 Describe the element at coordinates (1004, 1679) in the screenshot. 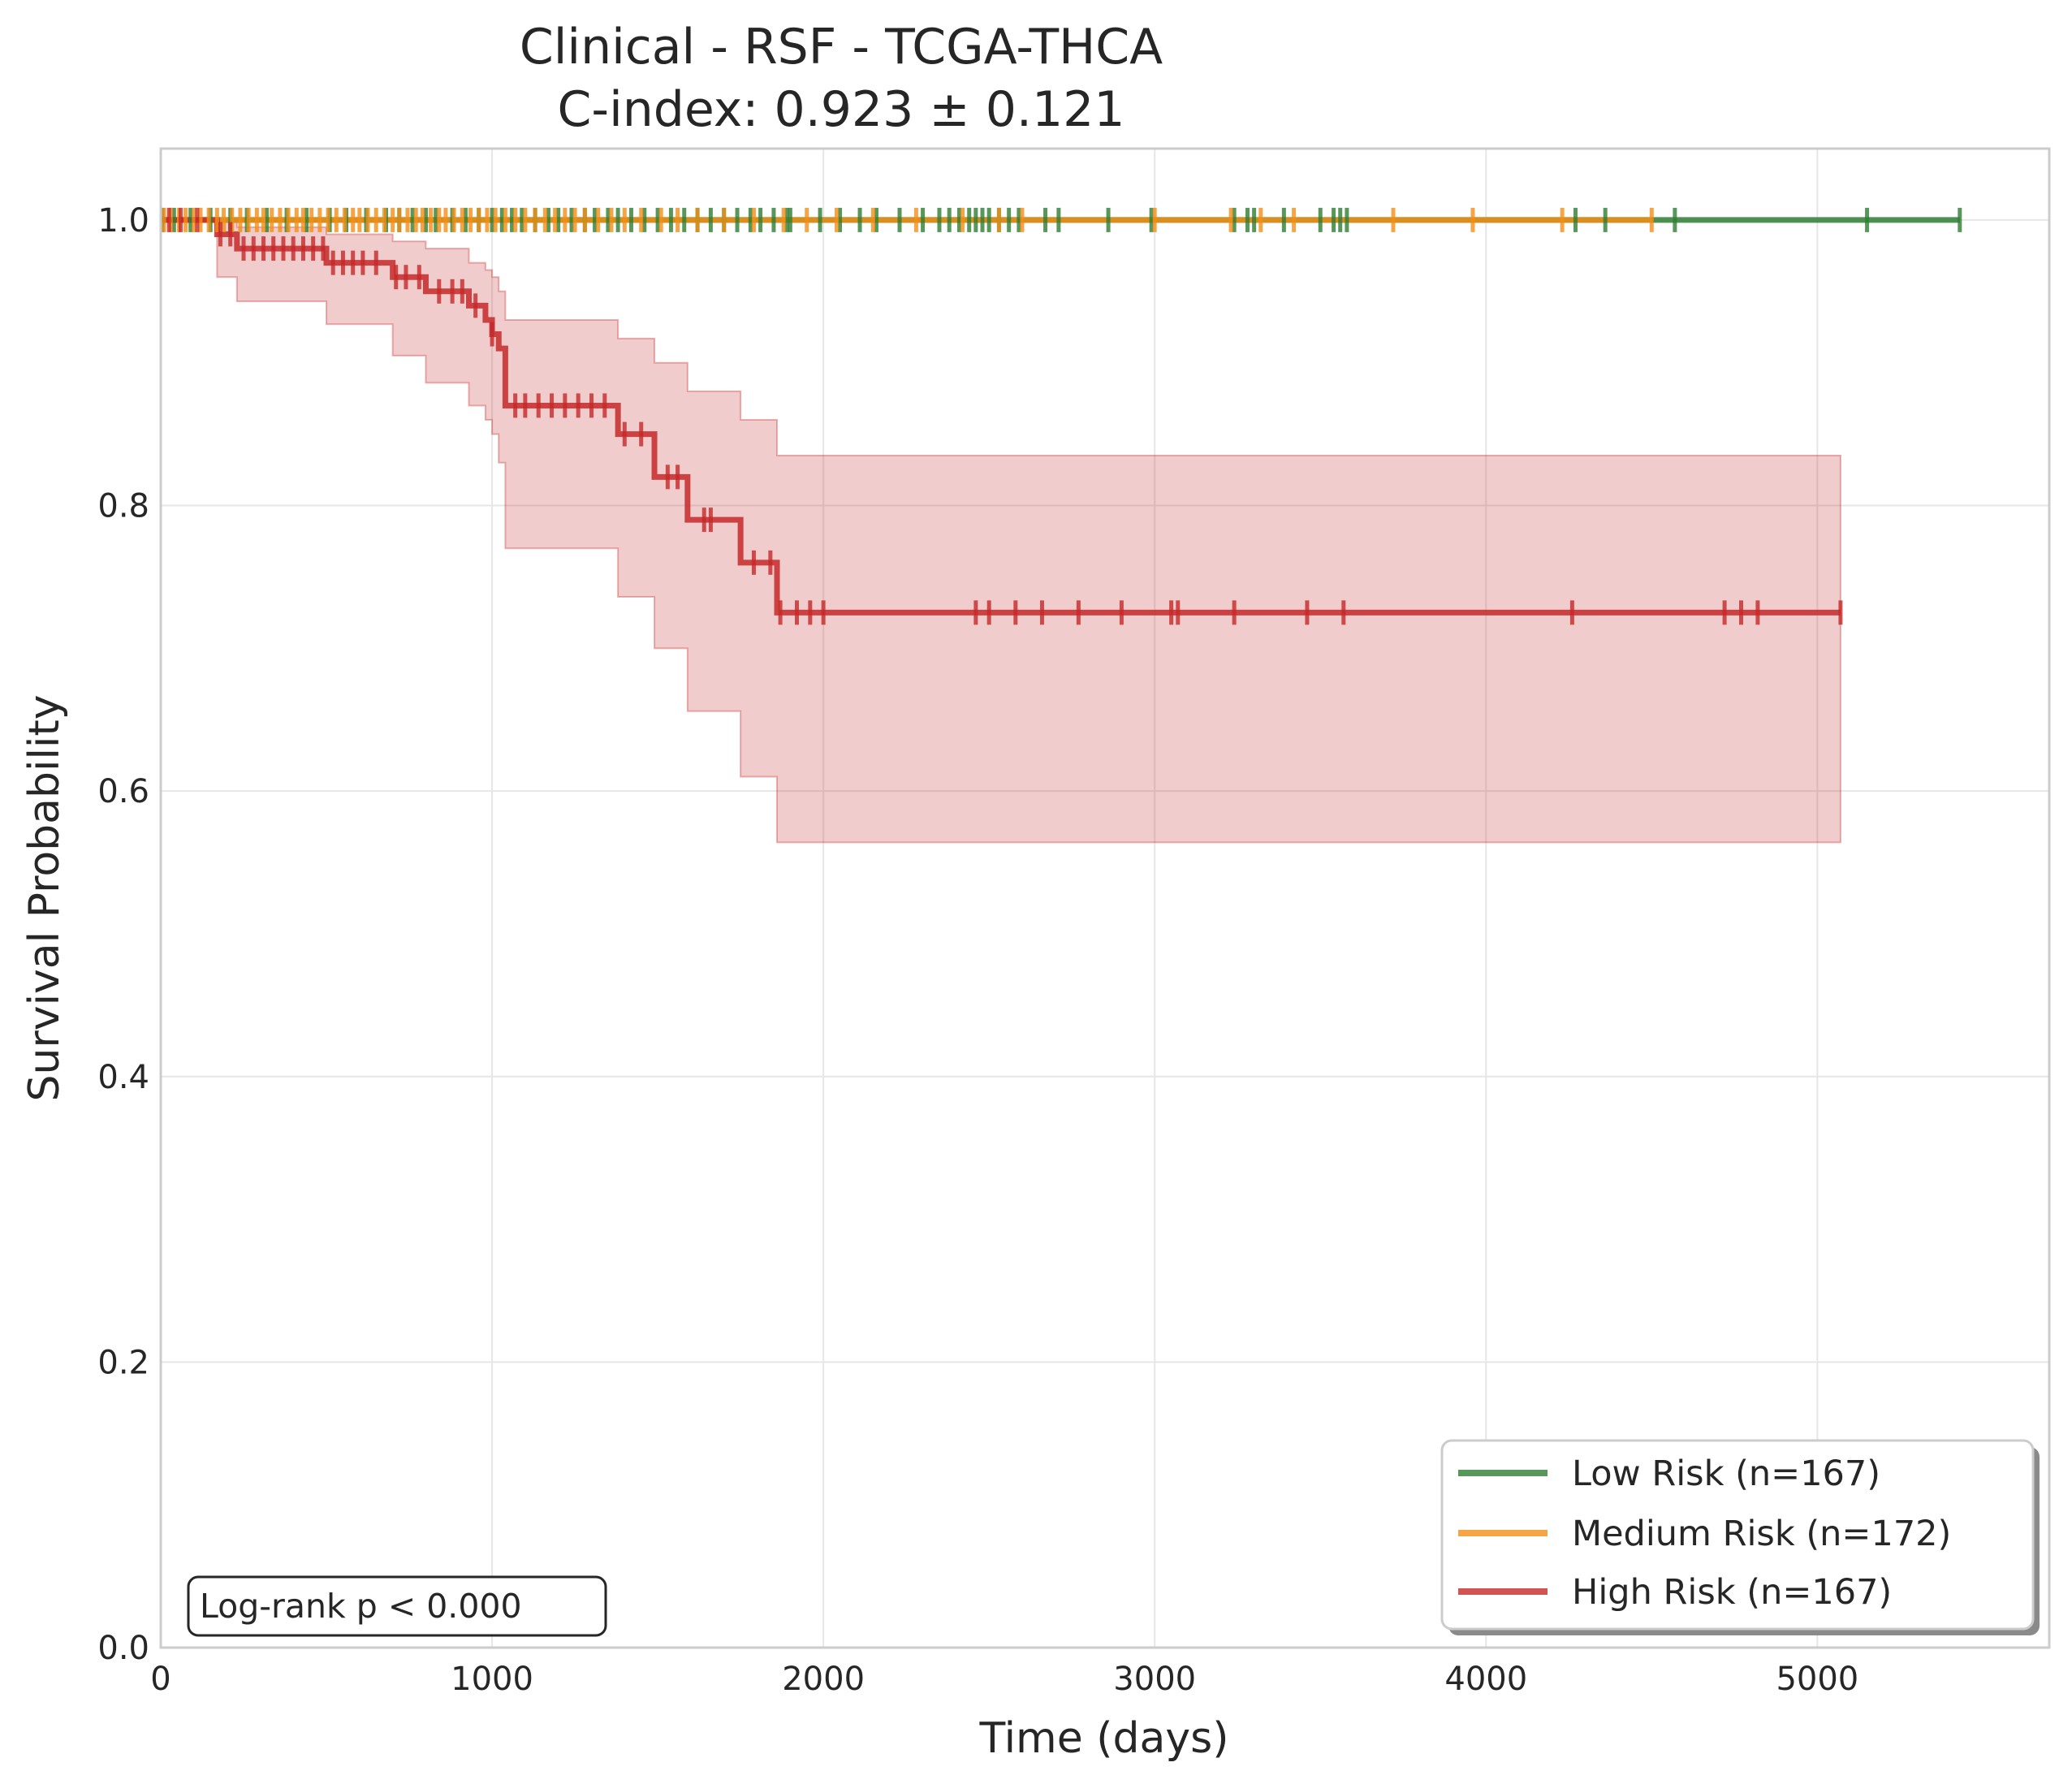

I see `x-axis-ticks: 0 1000 2000 3000 4000 5000` at that location.